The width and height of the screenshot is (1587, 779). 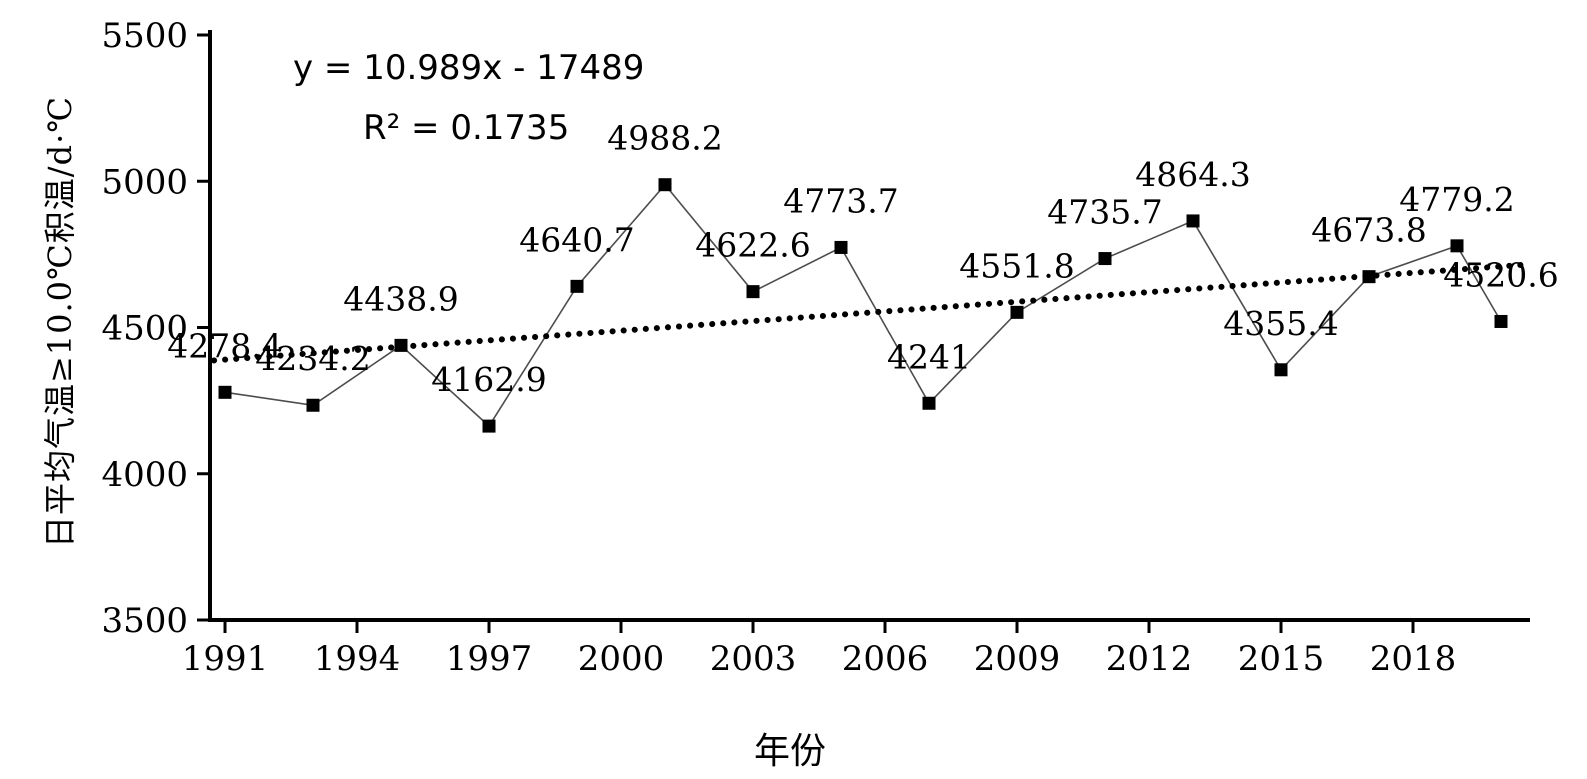 What do you see at coordinates (469, 68) in the screenshot?
I see `trendline-equation: y = 10.989x - 17489` at bounding box center [469, 68].